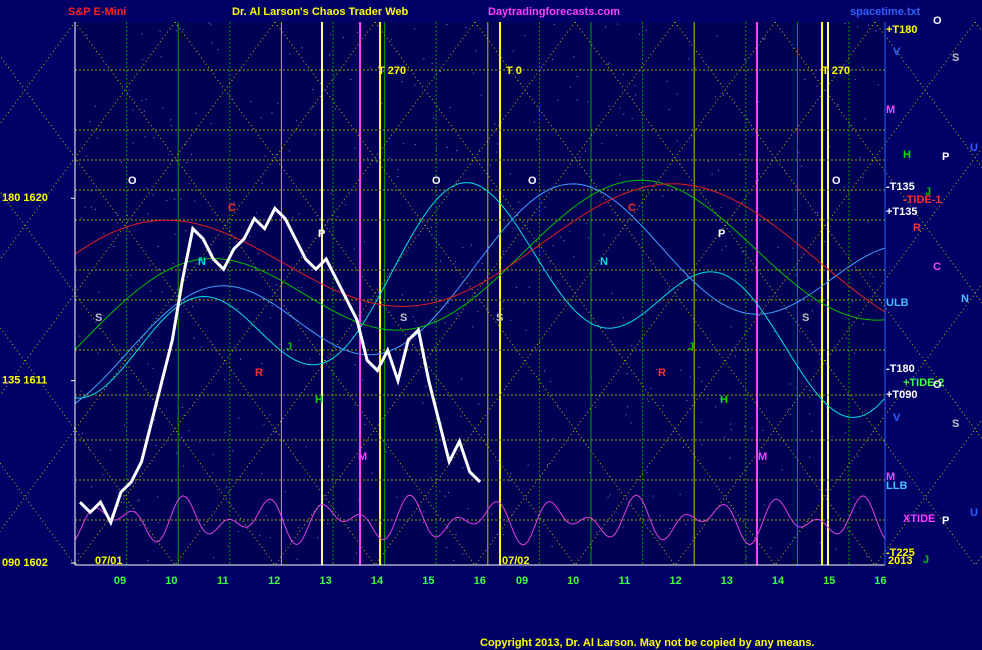  Describe the element at coordinates (955, 58) in the screenshot. I see `side-letter: S` at that location.